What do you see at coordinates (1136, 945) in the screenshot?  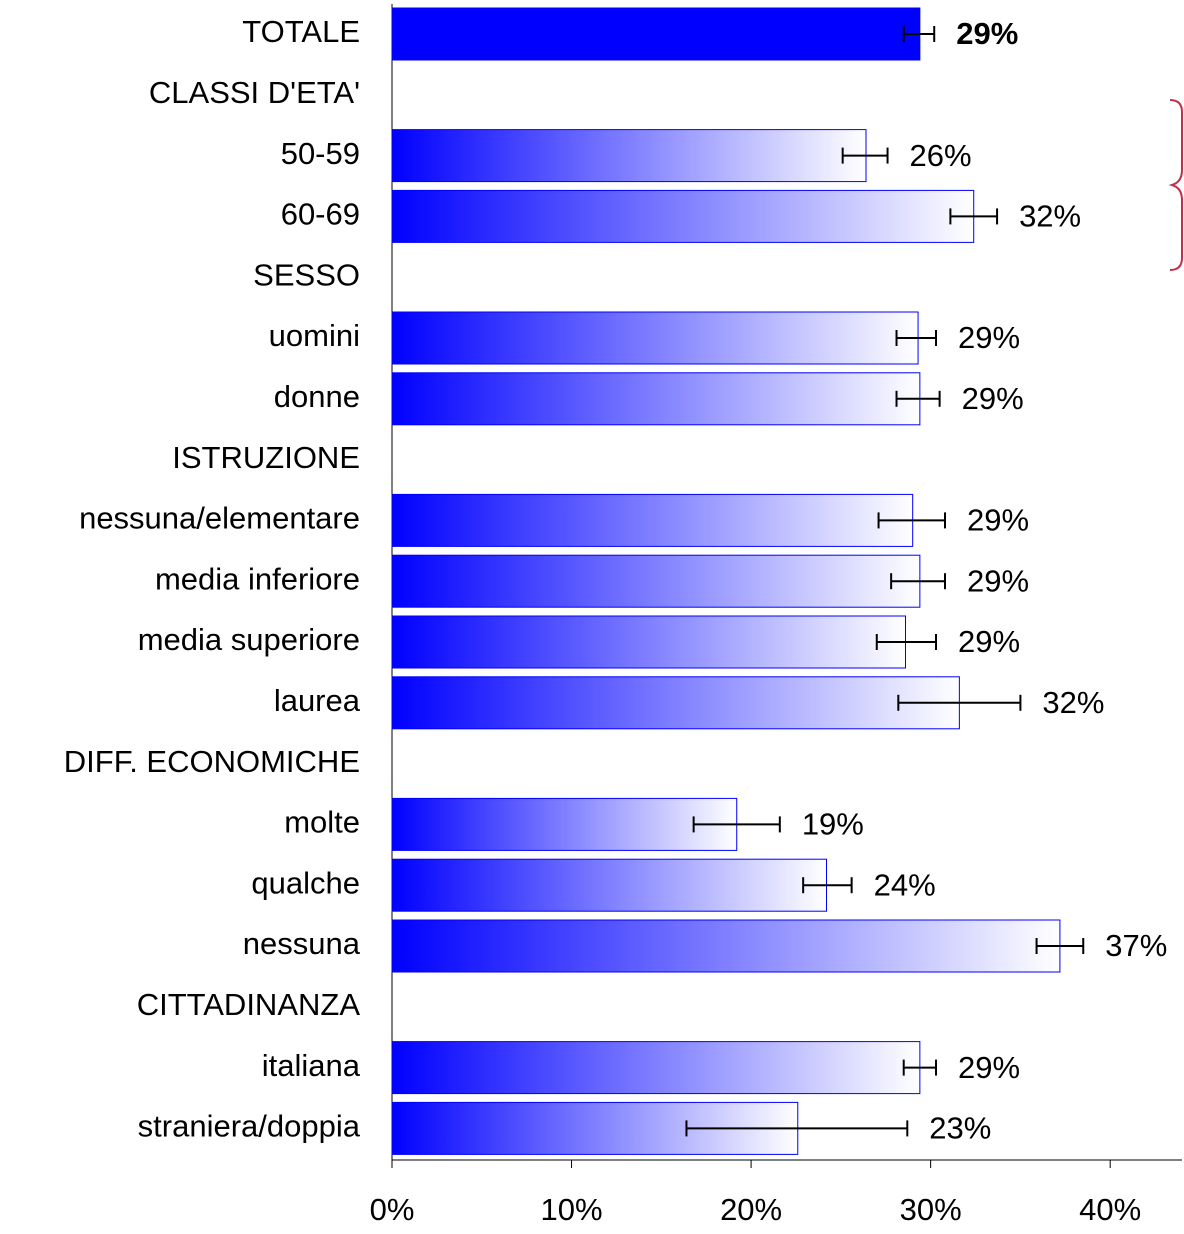 I see `value-label: 37%` at bounding box center [1136, 945].